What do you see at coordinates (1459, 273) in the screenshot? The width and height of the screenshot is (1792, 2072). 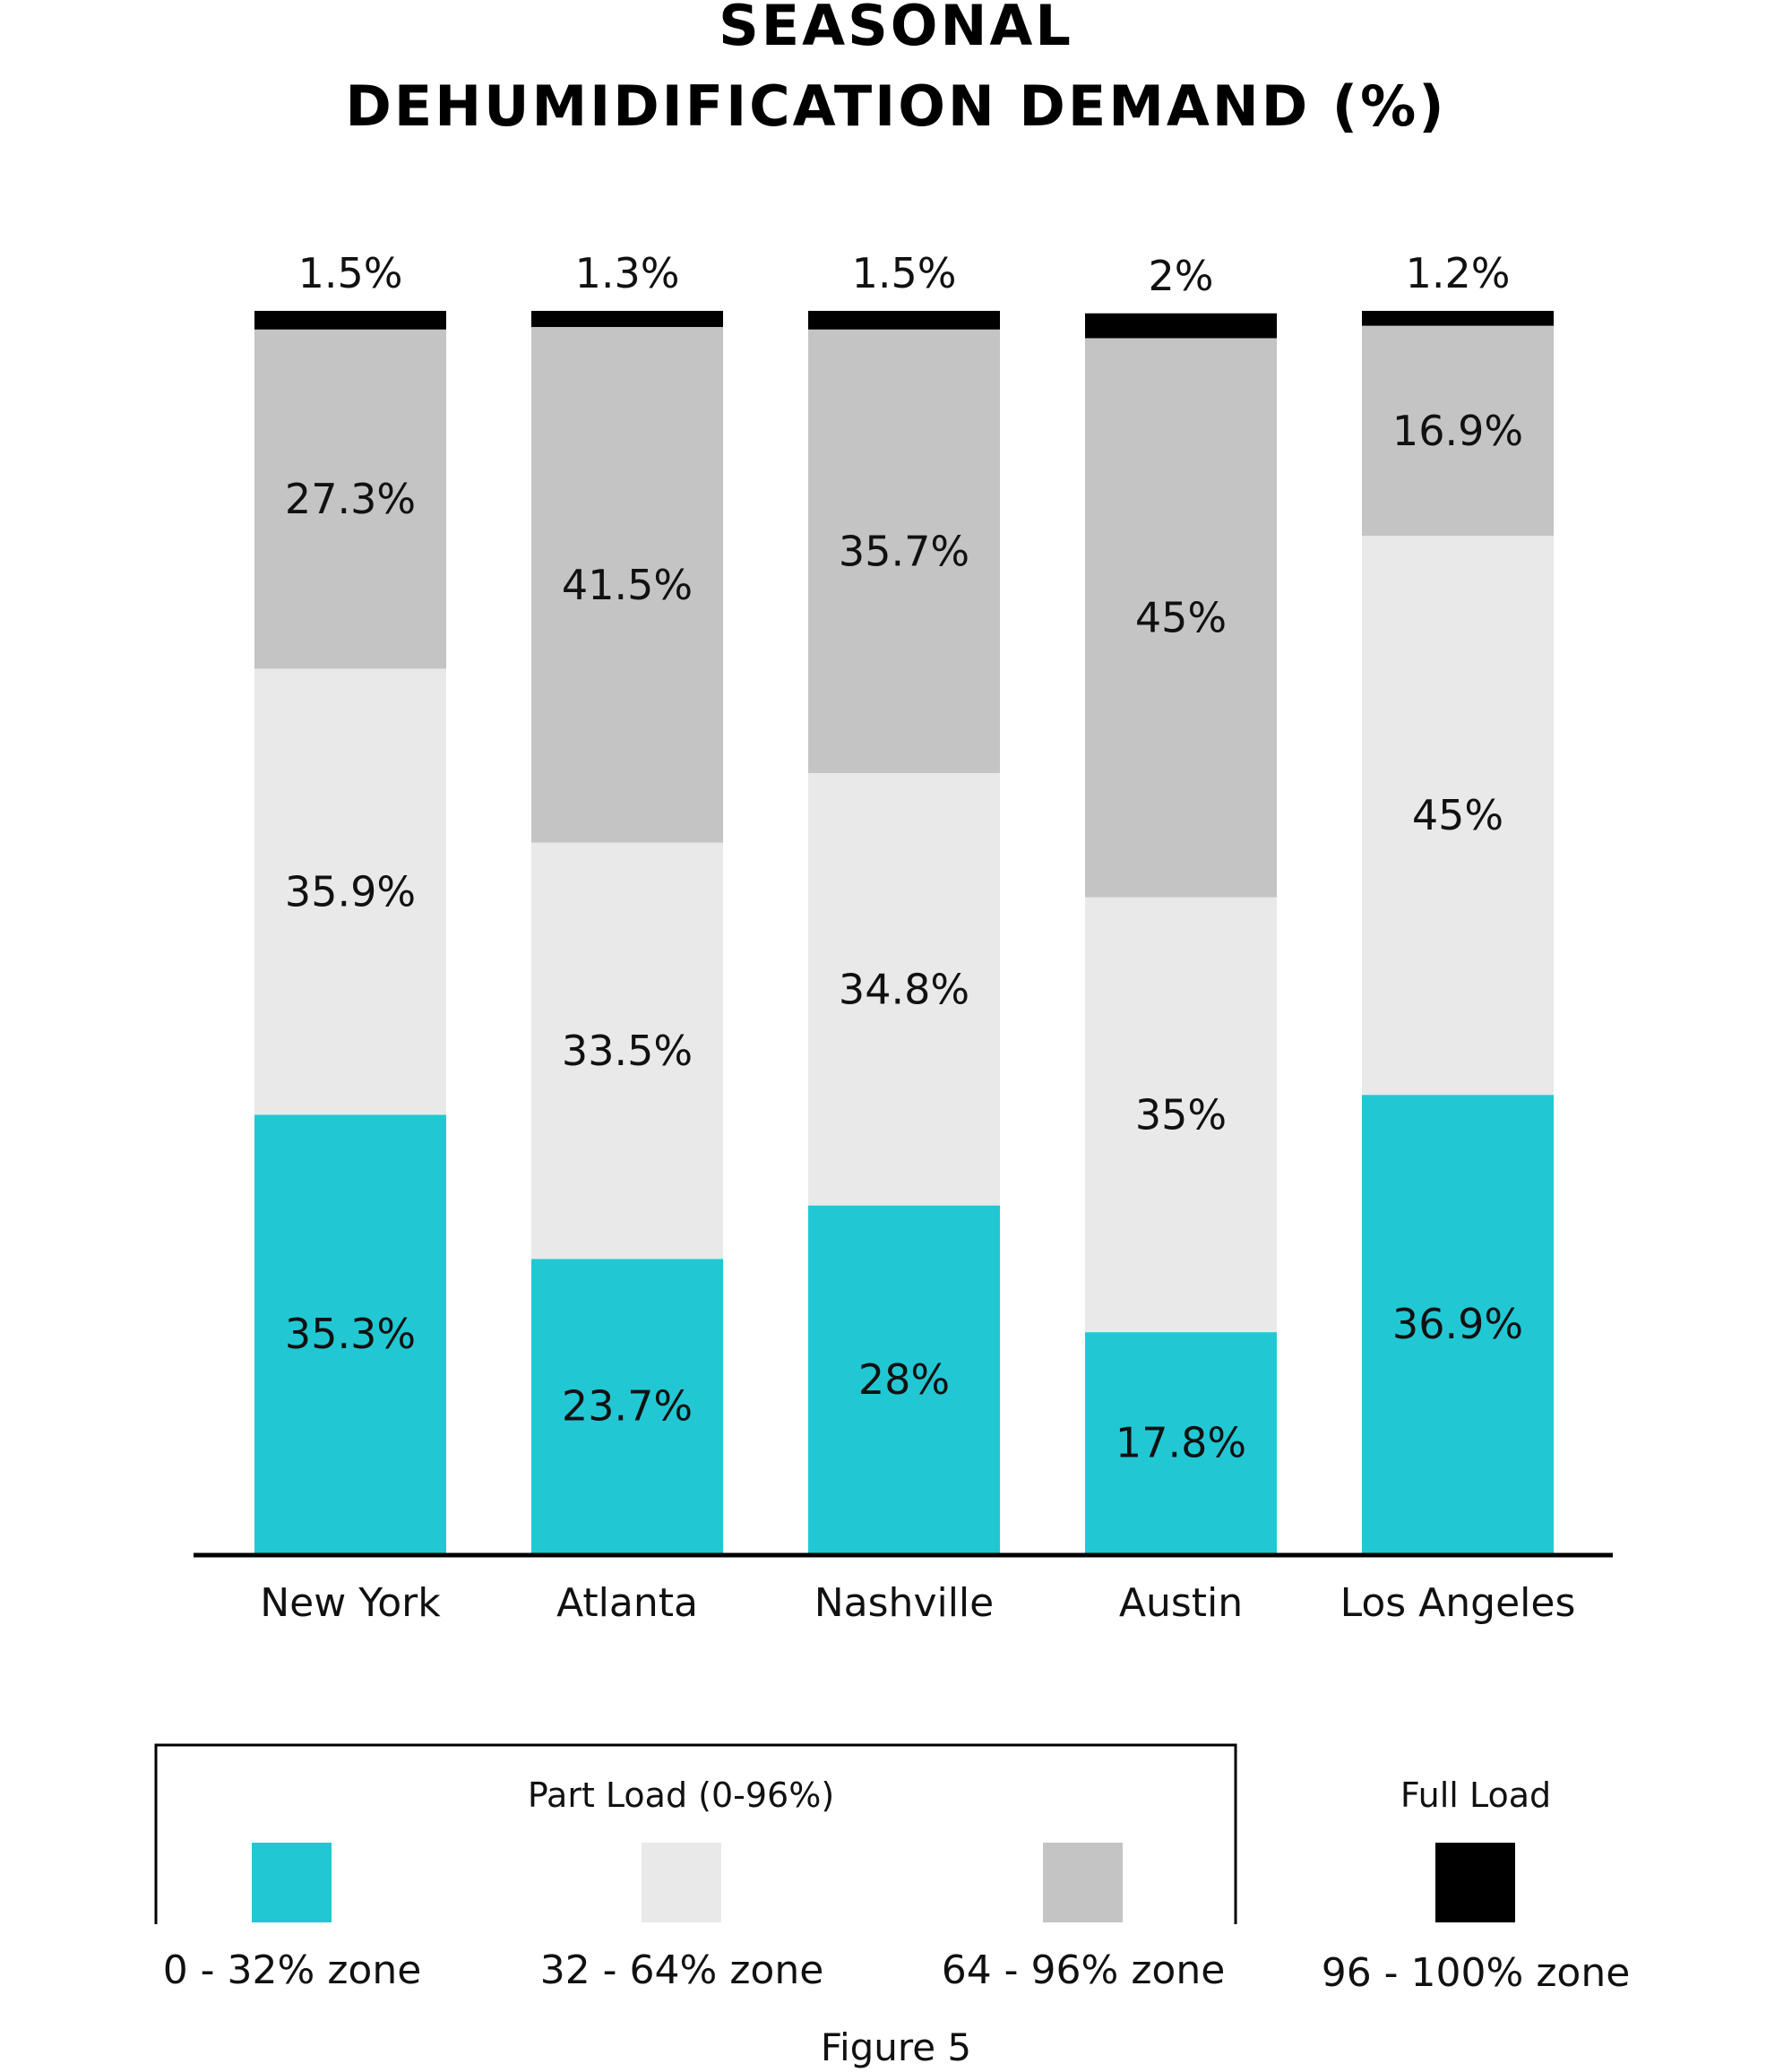 I see `data-label-los-angeles-zone4: 1.2%` at bounding box center [1459, 273].